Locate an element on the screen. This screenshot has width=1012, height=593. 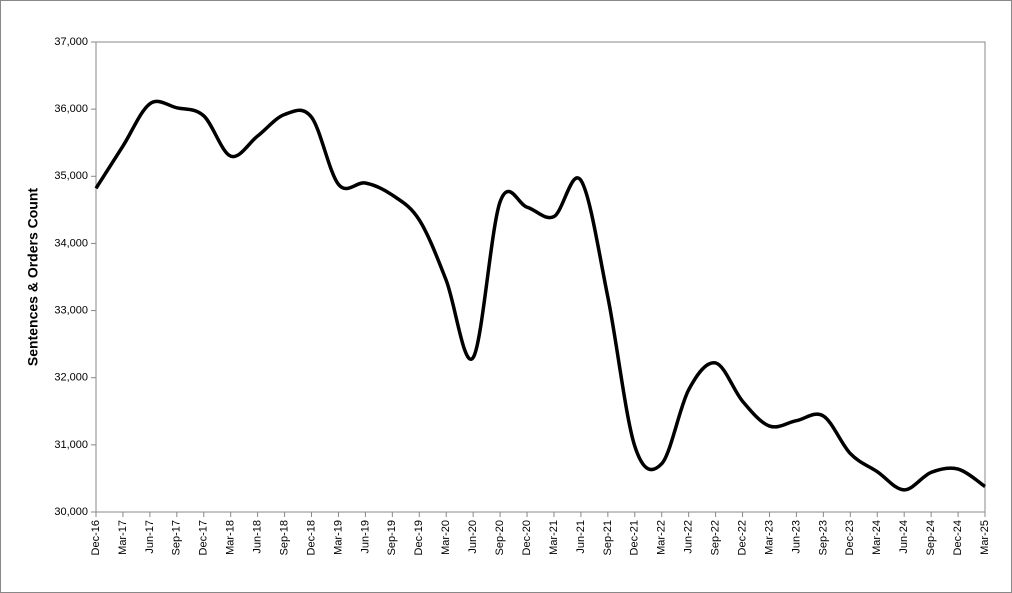
y-tick-label: 34,000 is located at coordinates (71, 243).